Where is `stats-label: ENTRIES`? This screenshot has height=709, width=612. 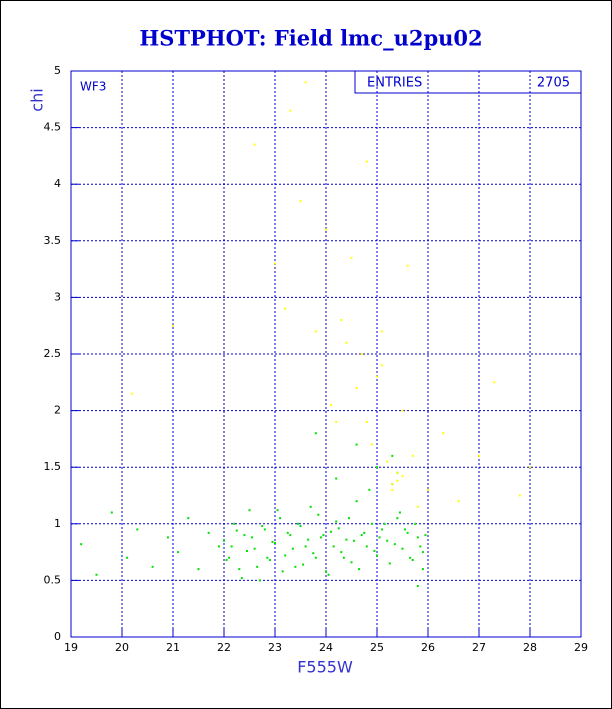 stats-label: ENTRIES is located at coordinates (394, 83).